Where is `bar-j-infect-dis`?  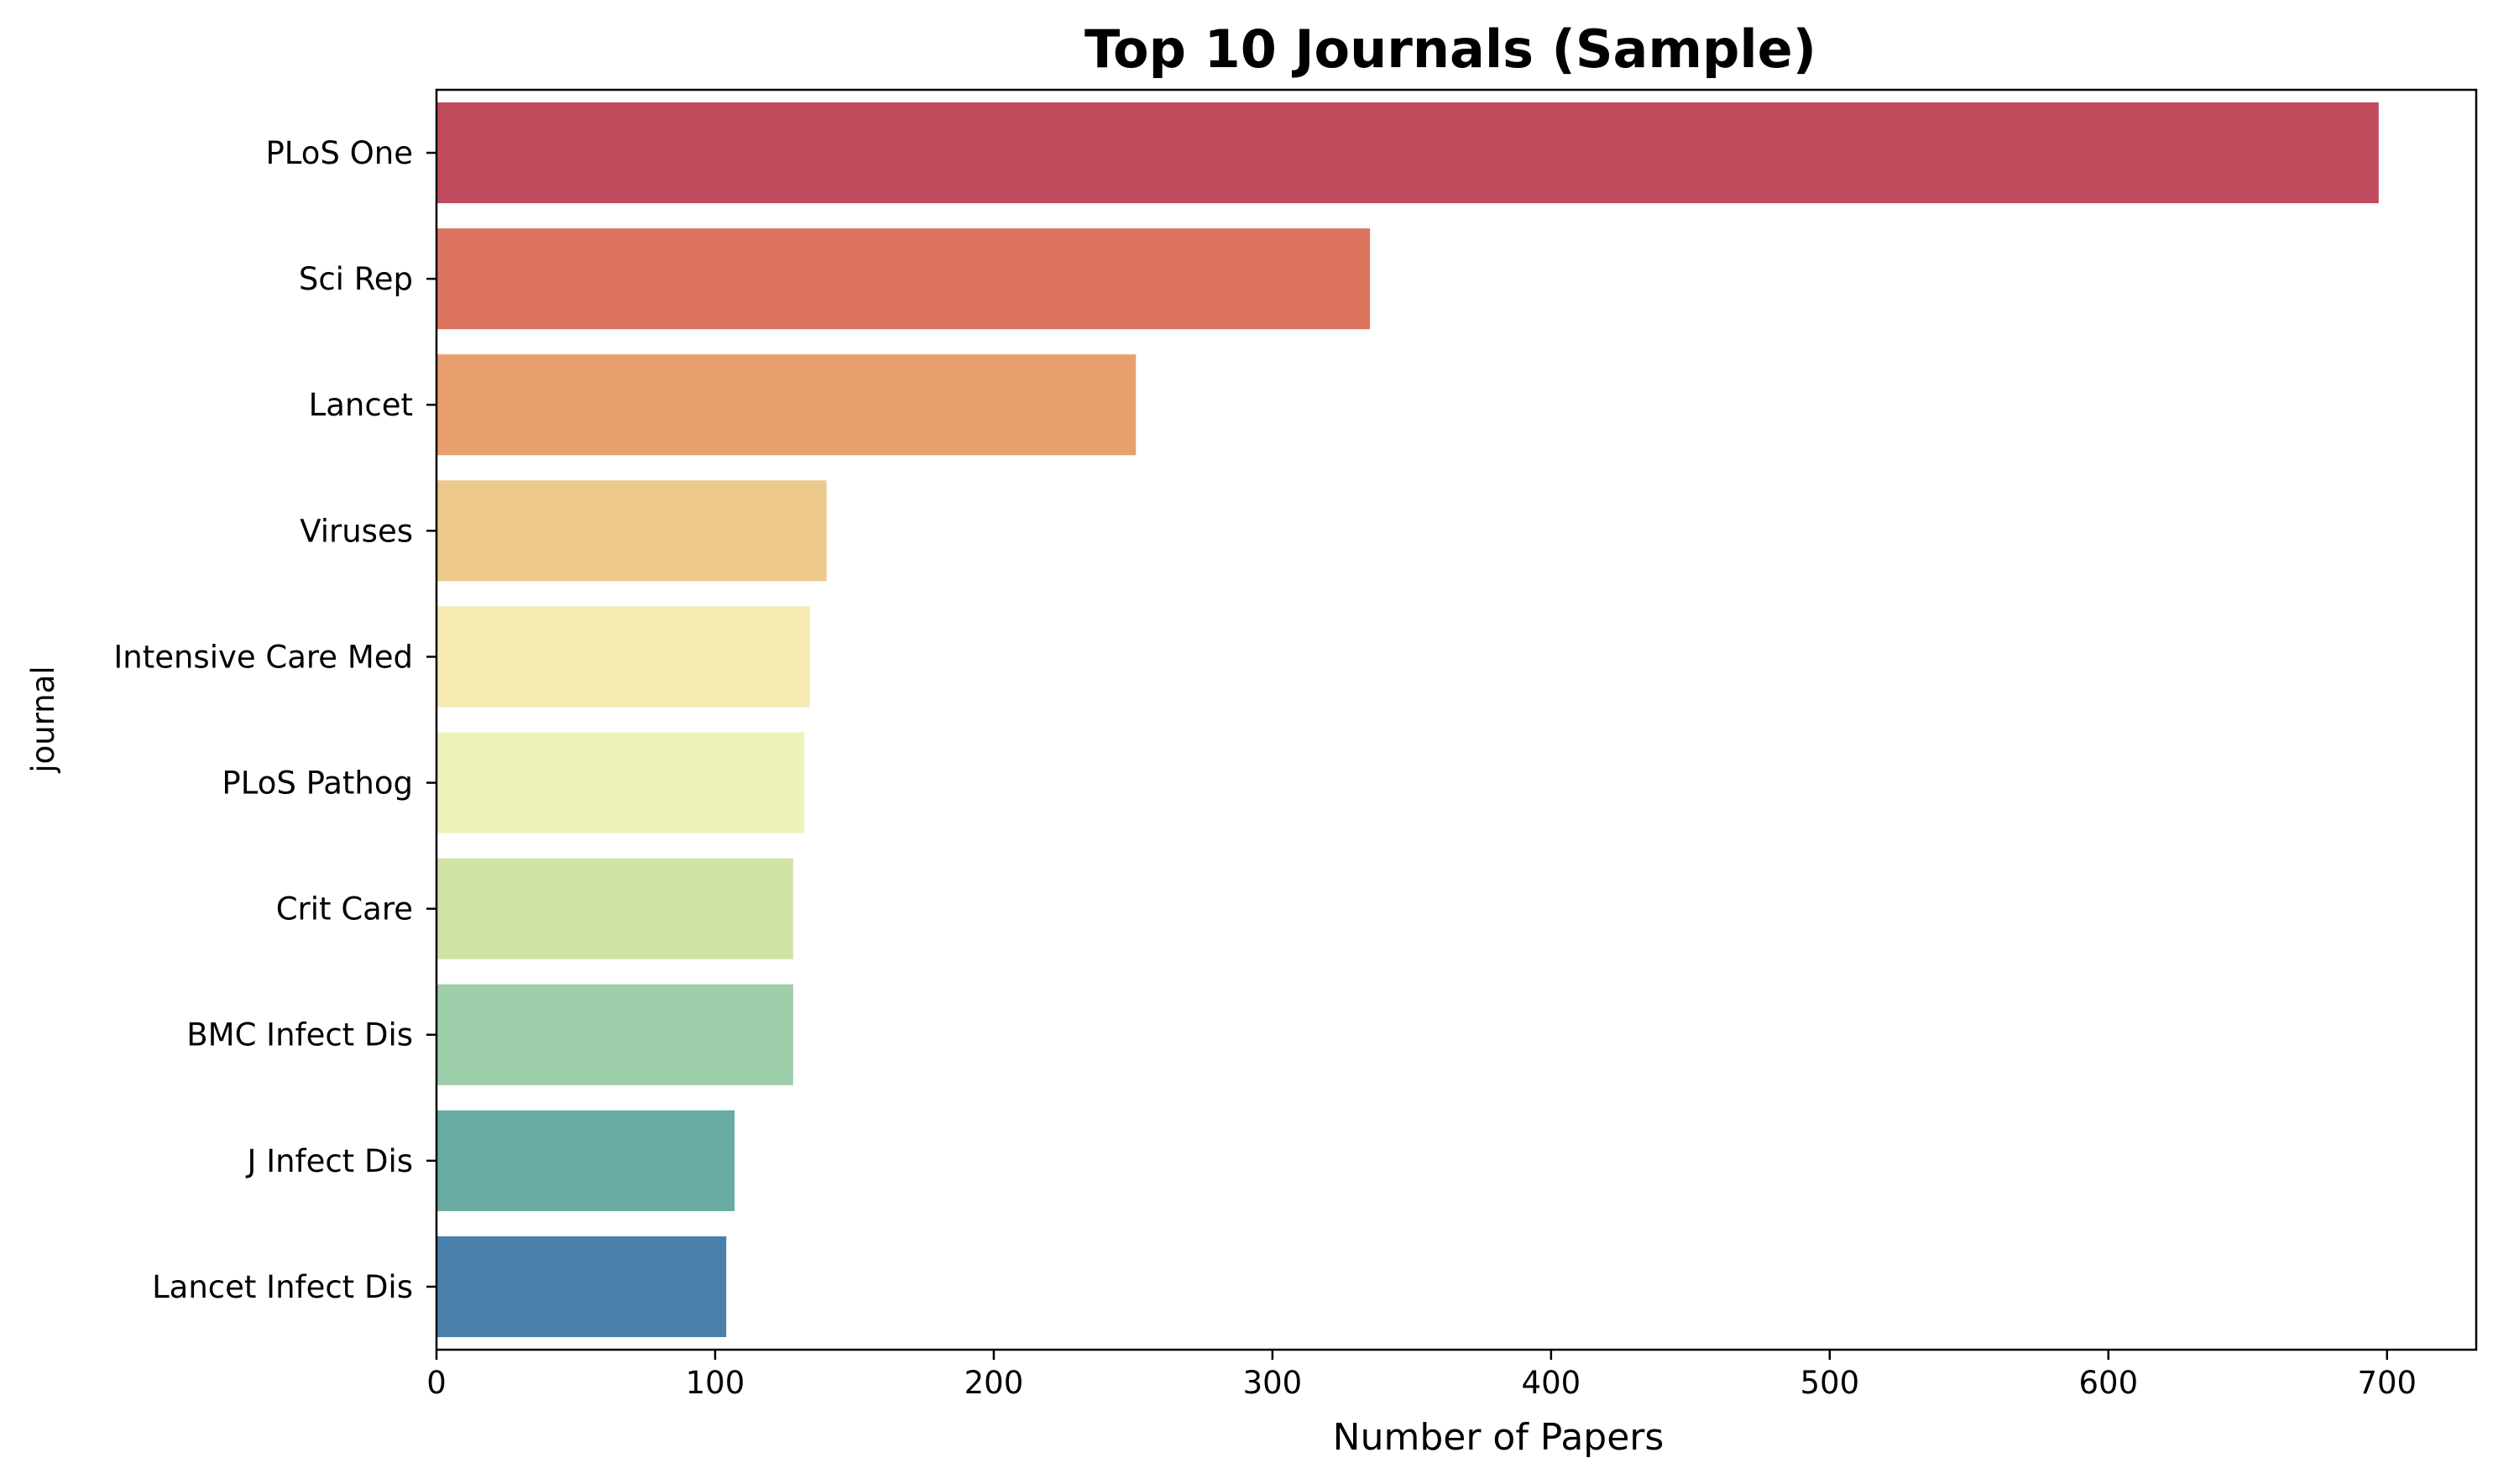
bar-j-infect-dis is located at coordinates (585, 1160).